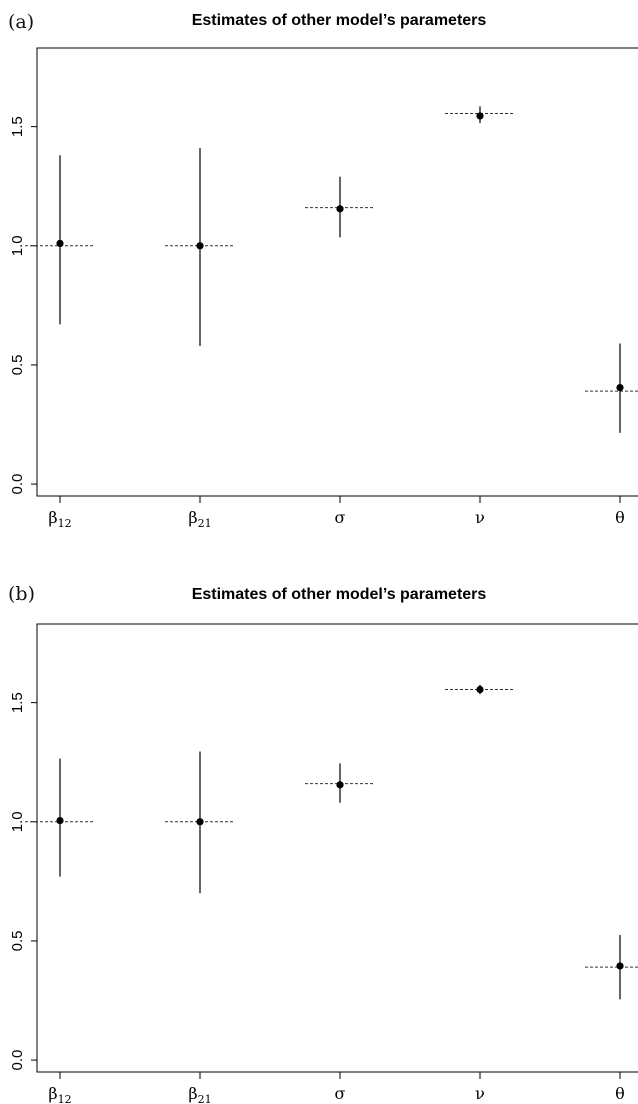  What do you see at coordinates (21, 594) in the screenshot?
I see `panel-label: (b)` at bounding box center [21, 594].